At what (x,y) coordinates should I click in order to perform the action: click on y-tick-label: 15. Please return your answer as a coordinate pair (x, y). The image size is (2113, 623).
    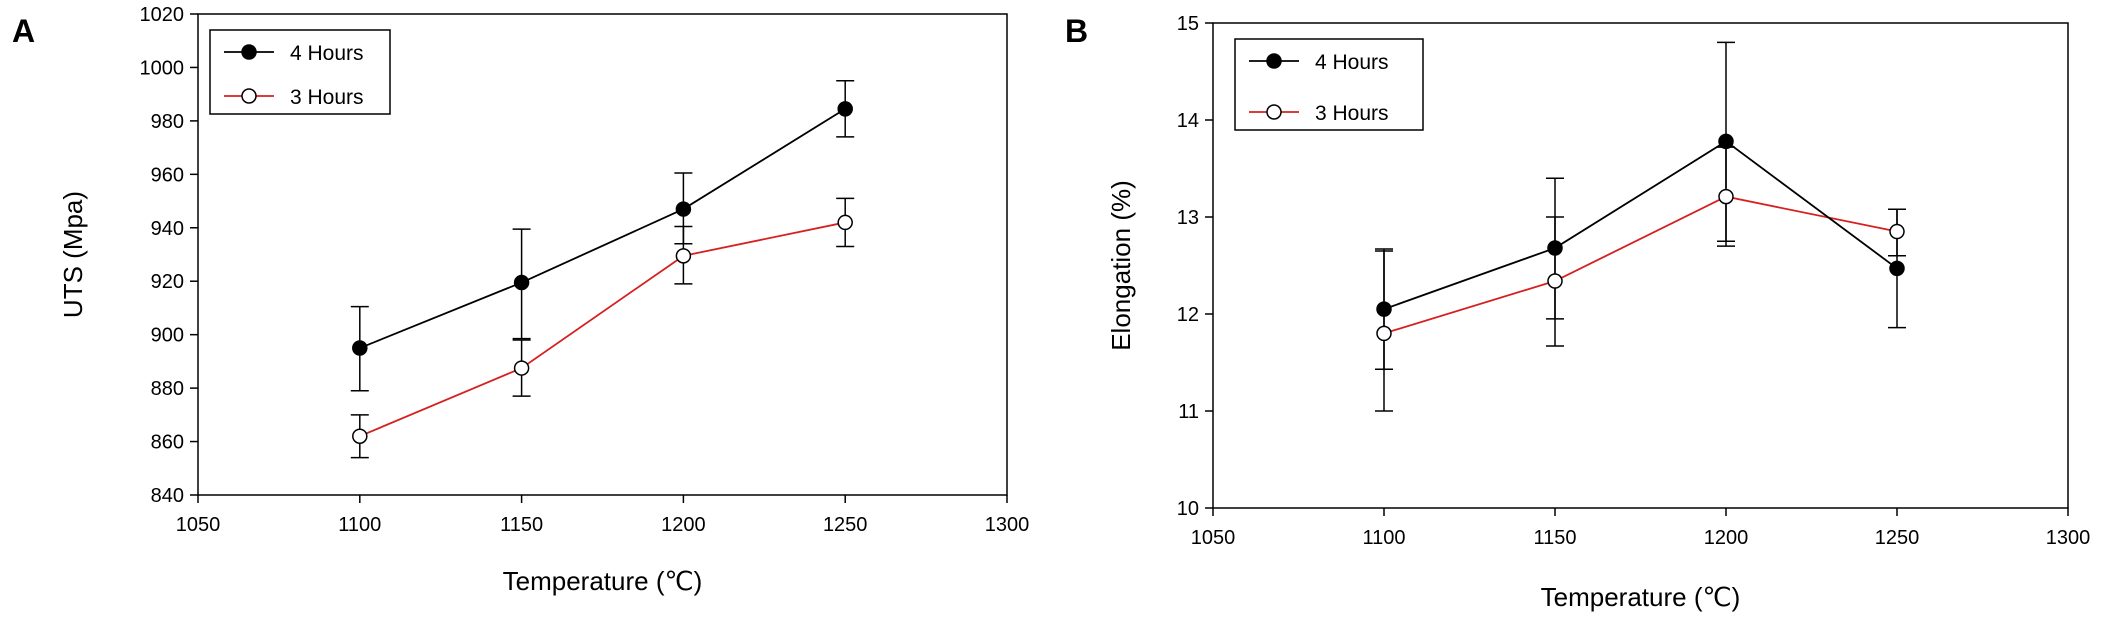
    Looking at the image, I should click on (1188, 24).